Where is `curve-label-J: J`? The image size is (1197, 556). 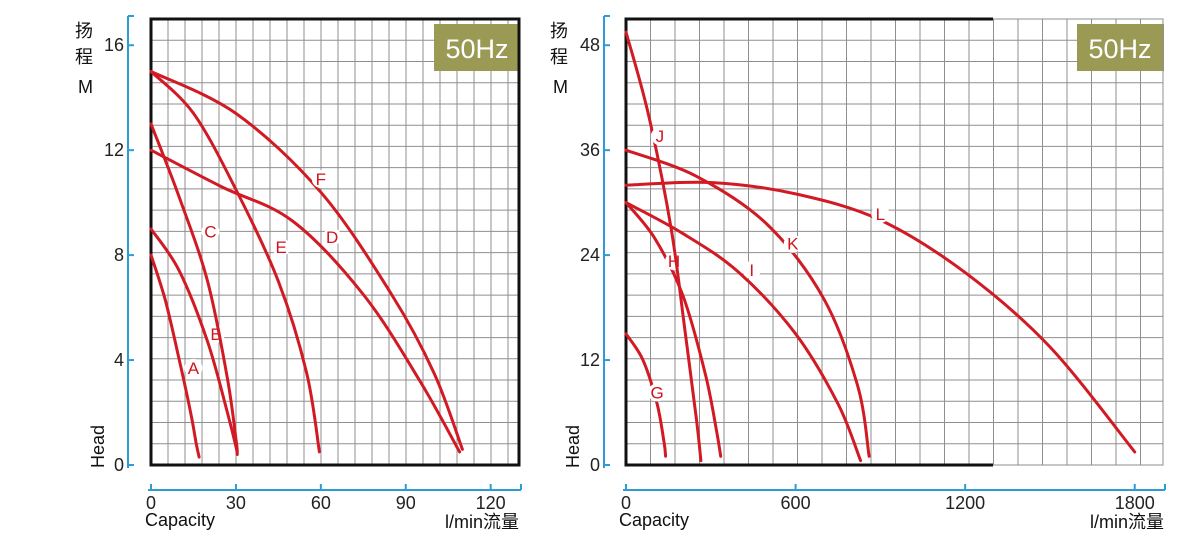 curve-label-J: J is located at coordinates (660, 136).